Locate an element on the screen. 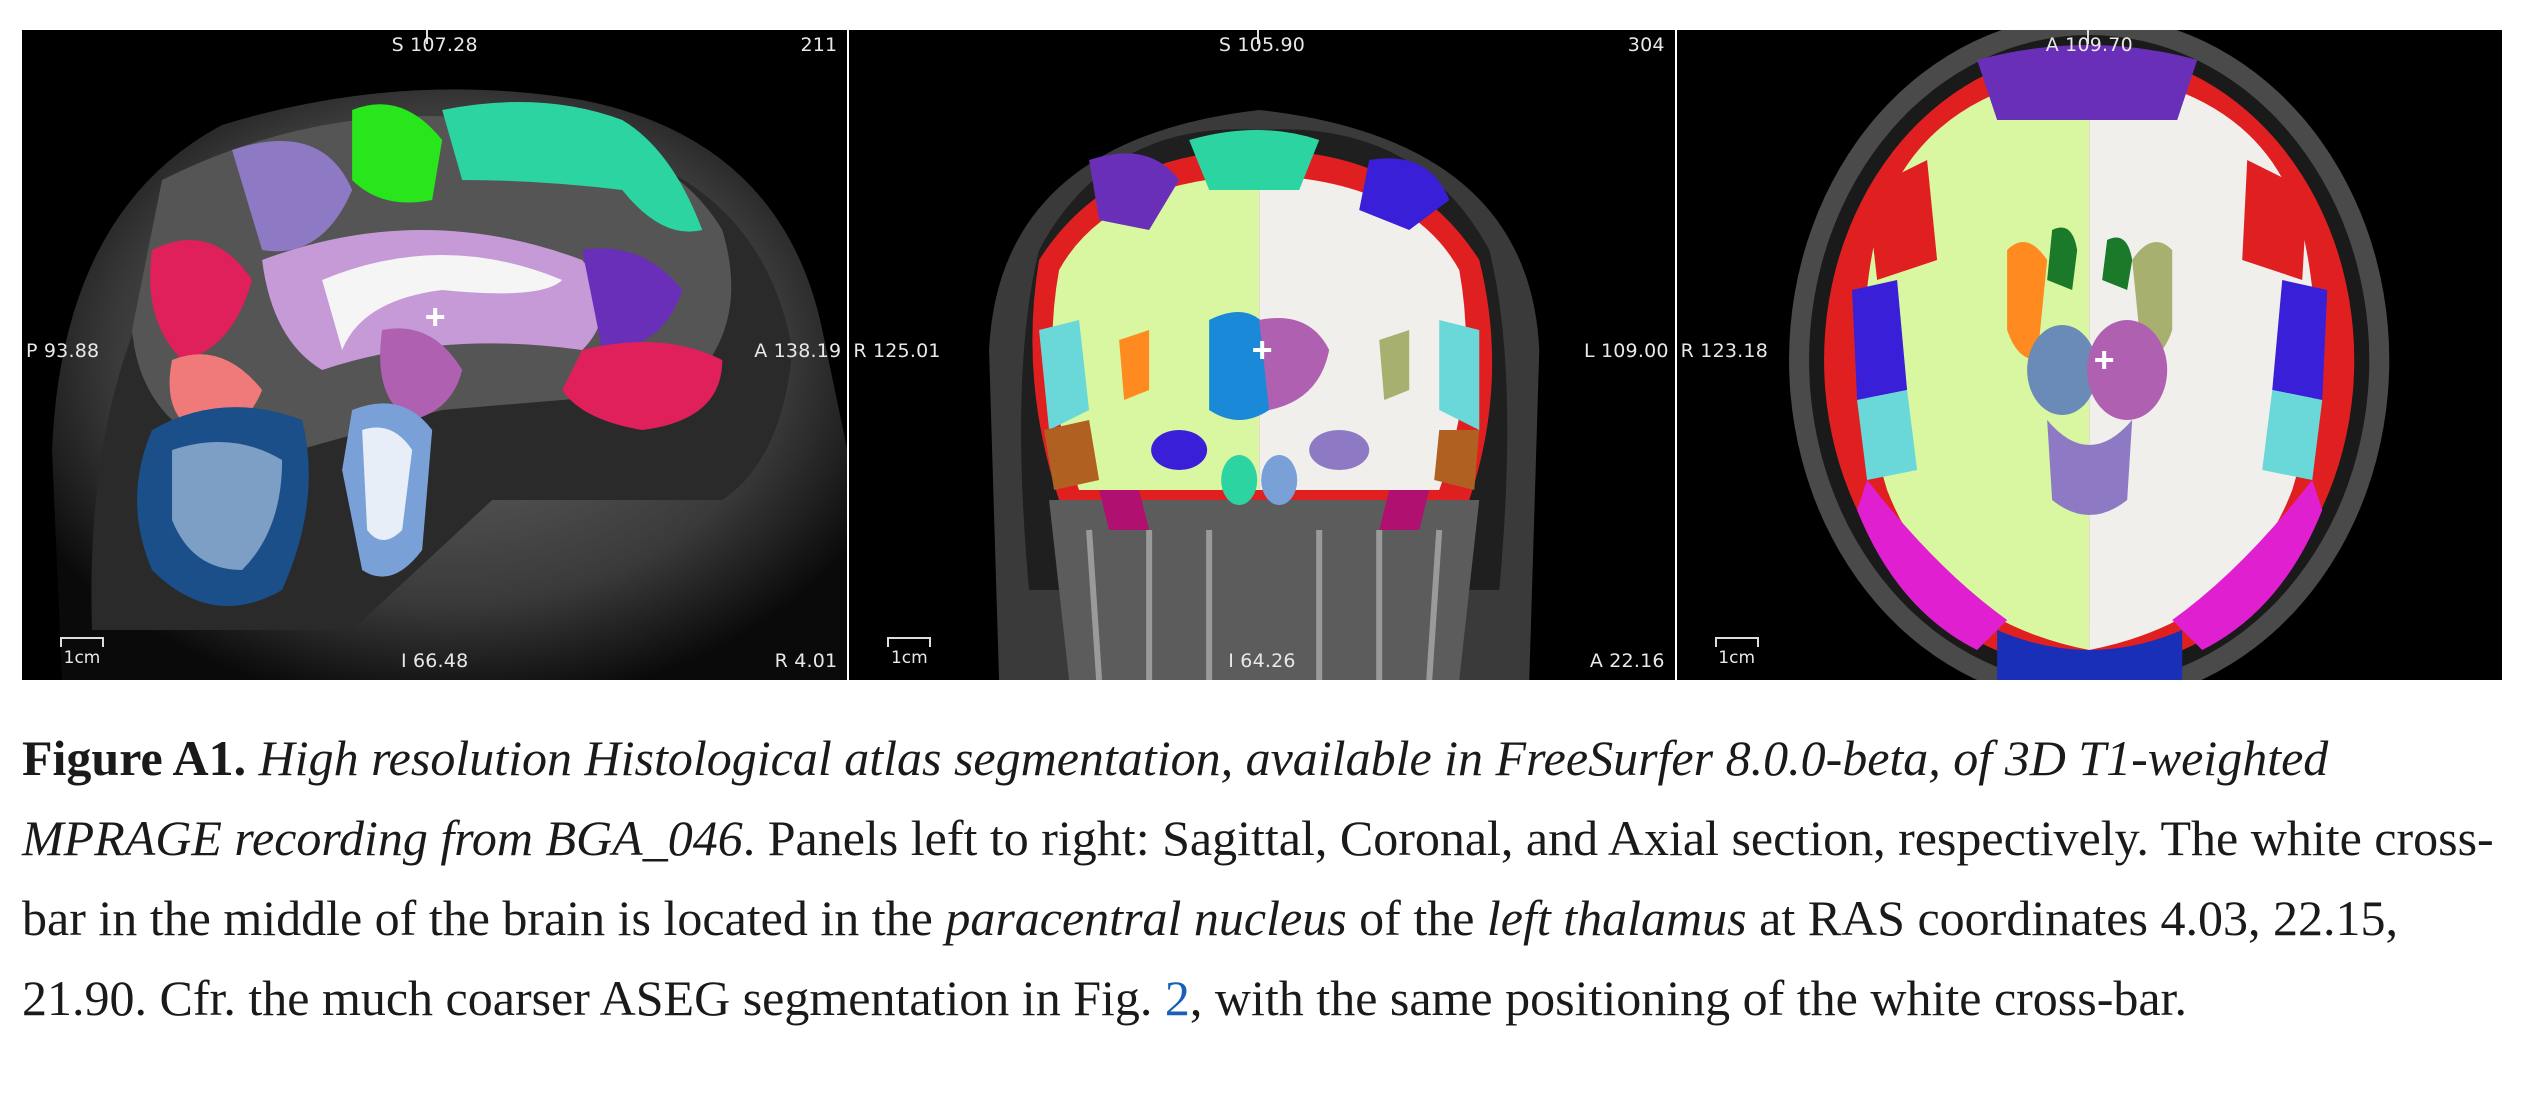  figure-2-link: 2 is located at coordinates (1177, 998).